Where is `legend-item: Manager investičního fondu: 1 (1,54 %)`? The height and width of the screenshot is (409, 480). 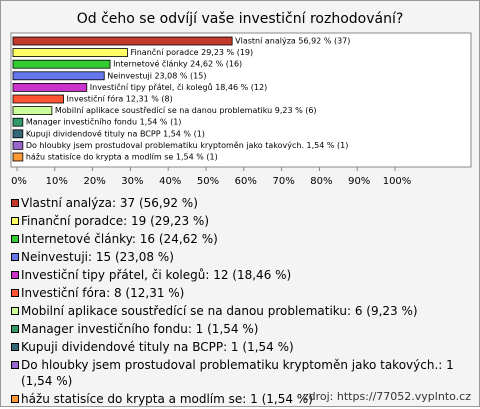 legend-item: Manager investičního fondu: 1 (1,54 %) is located at coordinates (242, 329).